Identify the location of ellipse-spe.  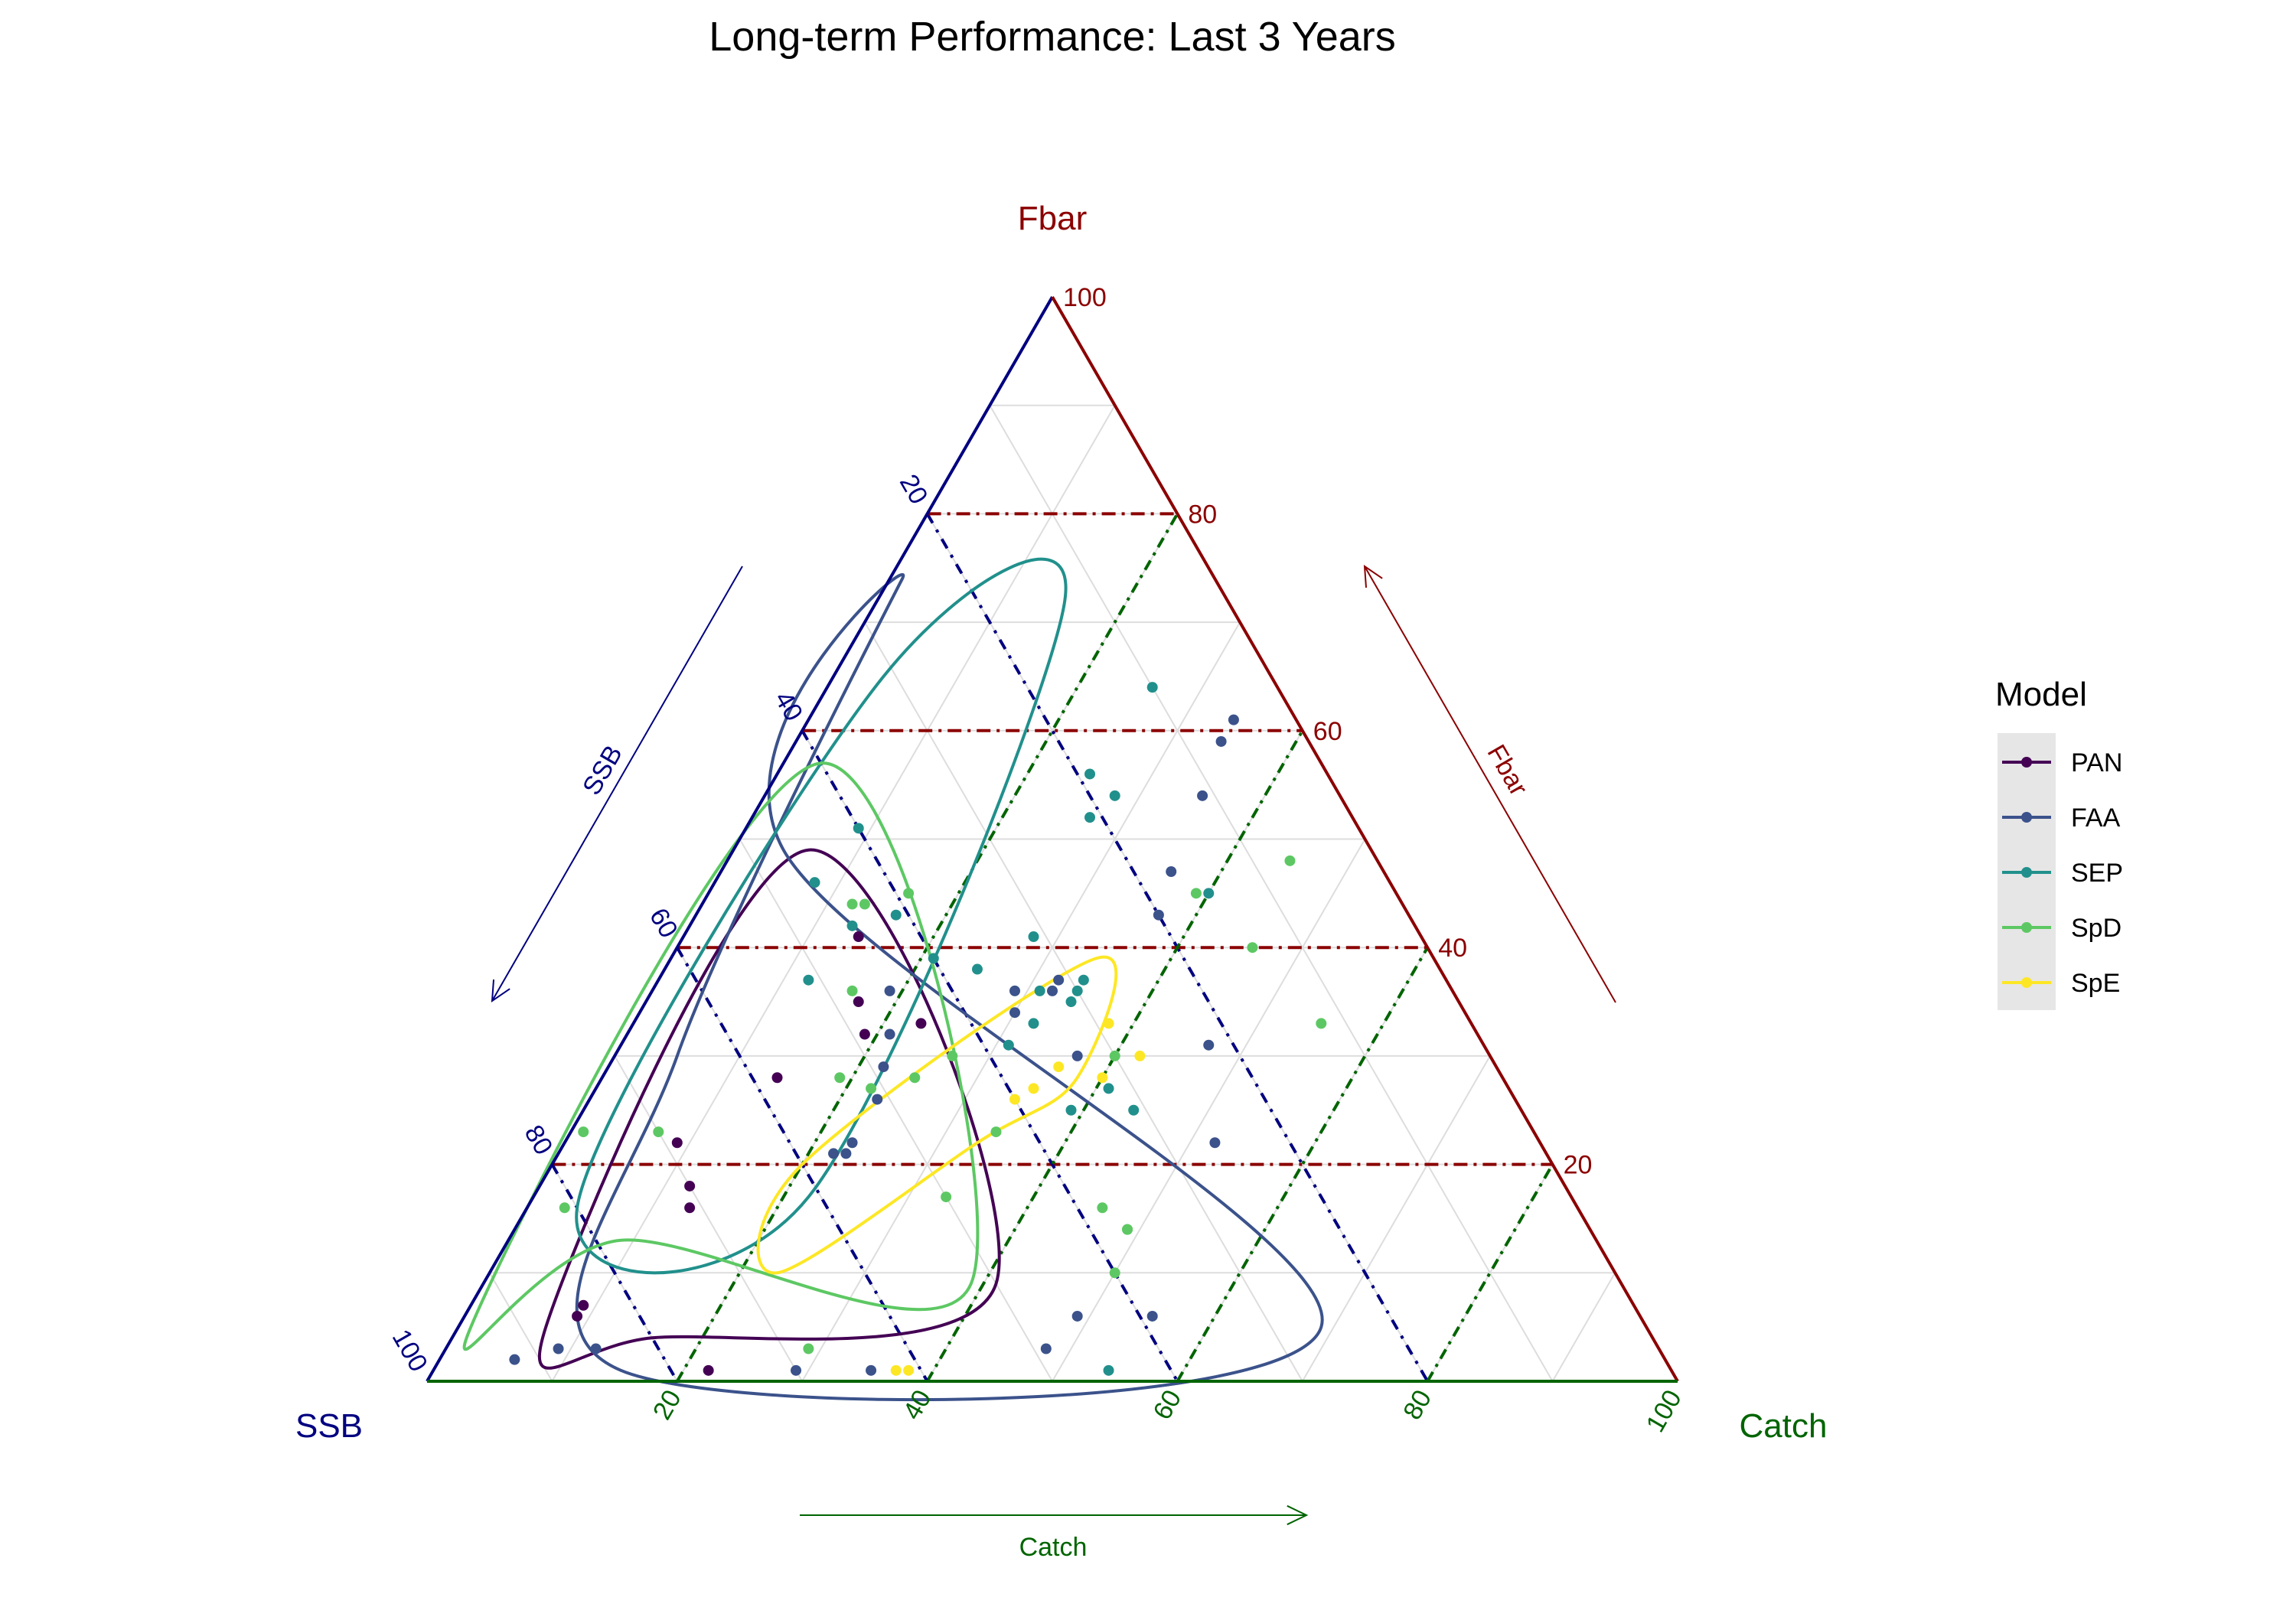
(937, 1115).